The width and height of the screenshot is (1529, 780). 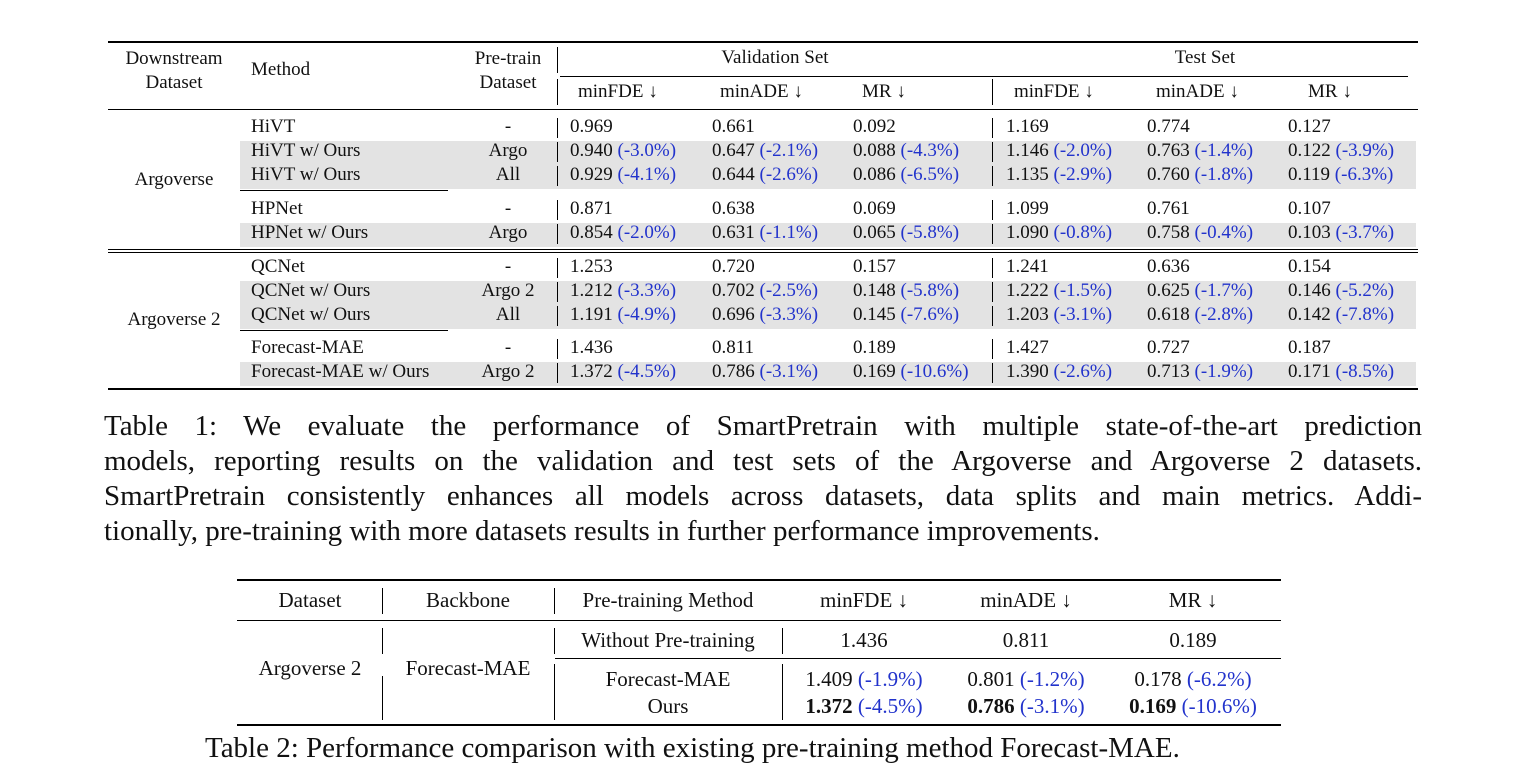 What do you see at coordinates (591, 209) in the screenshot?
I see `metric-cell: 0.871` at bounding box center [591, 209].